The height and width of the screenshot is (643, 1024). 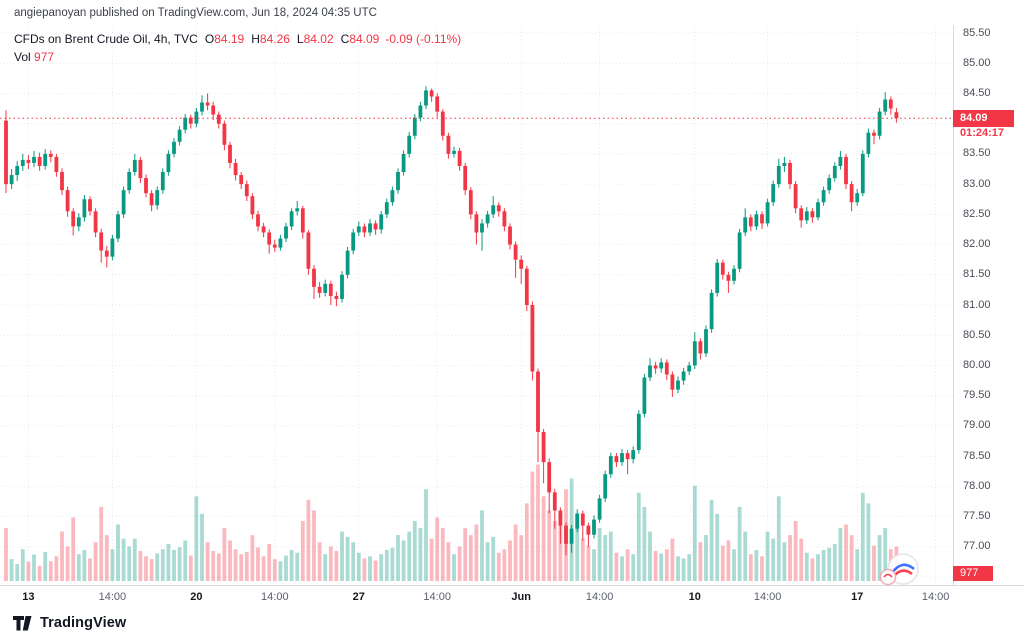 What do you see at coordinates (209, 39) in the screenshot?
I see `open-label: O` at bounding box center [209, 39].